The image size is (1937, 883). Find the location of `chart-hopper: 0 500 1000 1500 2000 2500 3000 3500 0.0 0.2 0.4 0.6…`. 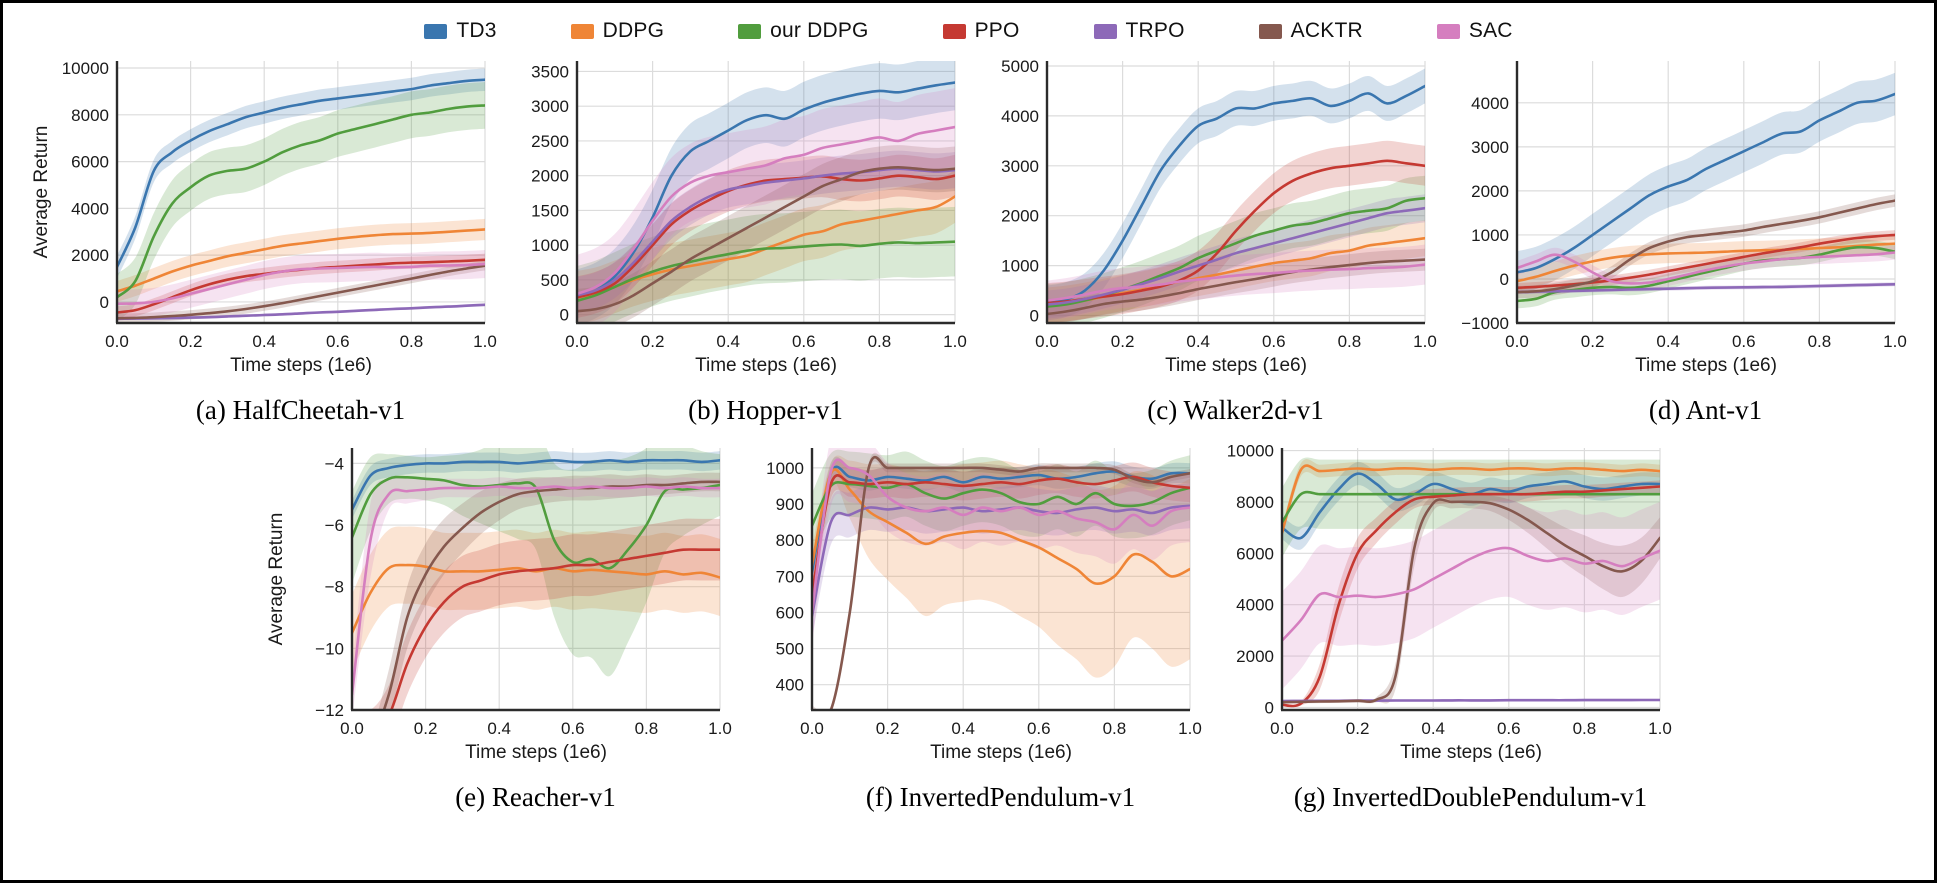

chart-hopper: 0 500 1000 1500 2000 2500 3000 3500 0.0 0.2 0.4 0.6… is located at coordinates (734, 238).